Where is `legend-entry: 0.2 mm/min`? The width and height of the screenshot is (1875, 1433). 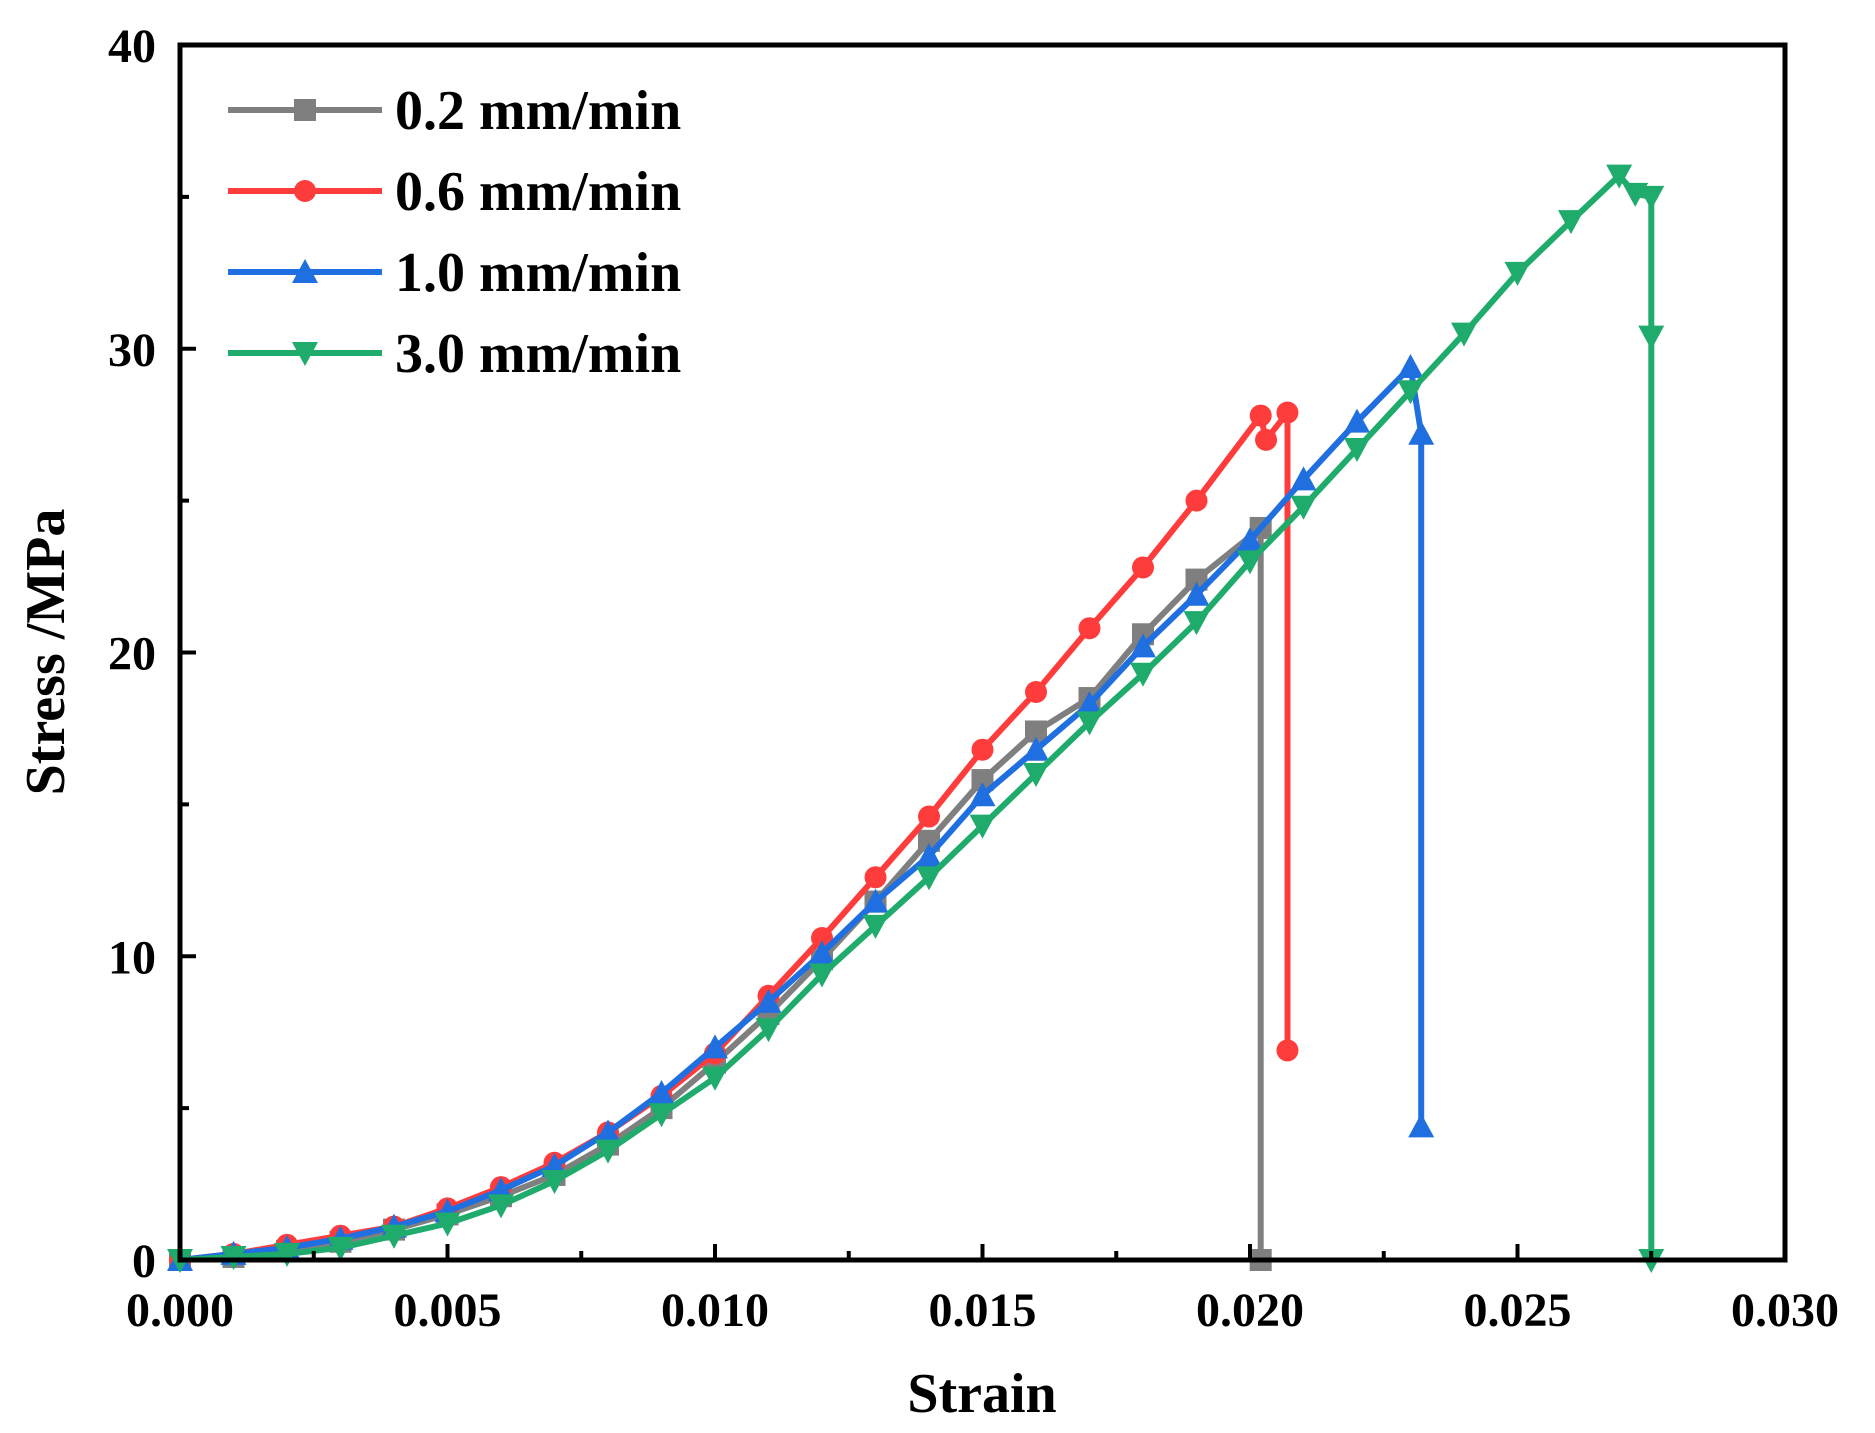 legend-entry: 0.2 mm/min is located at coordinates (454, 111).